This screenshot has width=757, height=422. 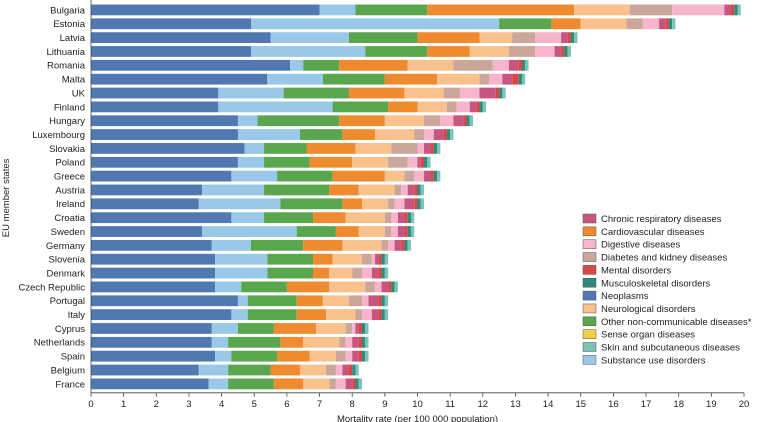 I want to click on y-axis-title: EU member states, so click(x=6, y=197).